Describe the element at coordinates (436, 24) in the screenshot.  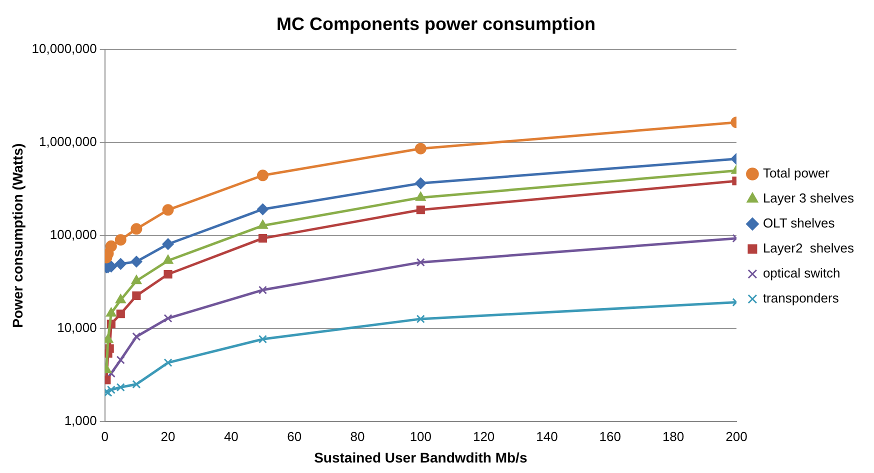
I see `chart-title: MC Components power consumption` at that location.